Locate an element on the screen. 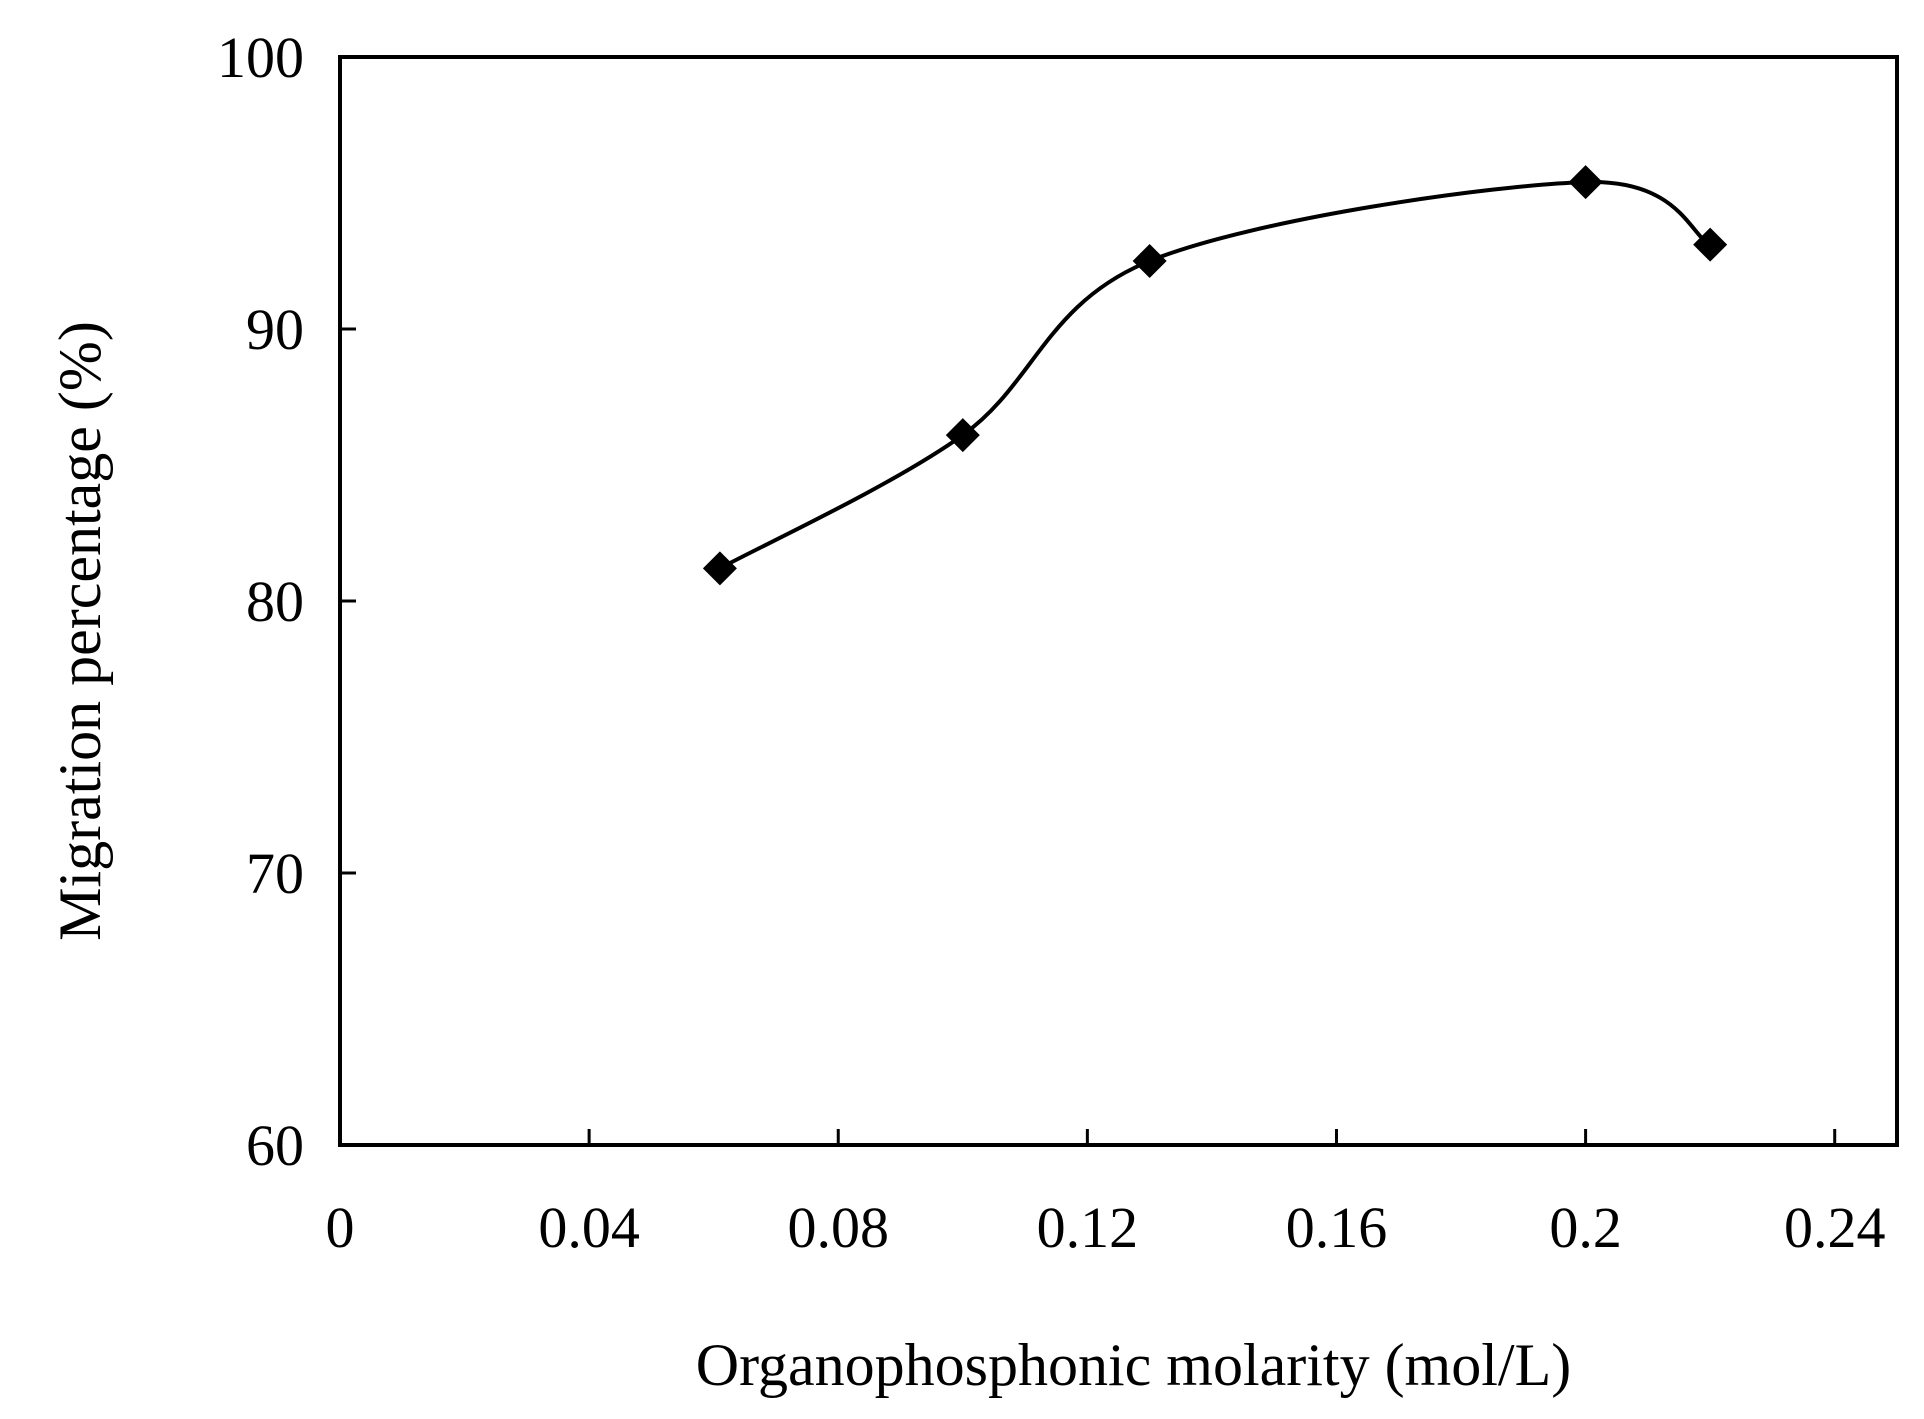  x-tick-label: 0.04 is located at coordinates (589, 1227).